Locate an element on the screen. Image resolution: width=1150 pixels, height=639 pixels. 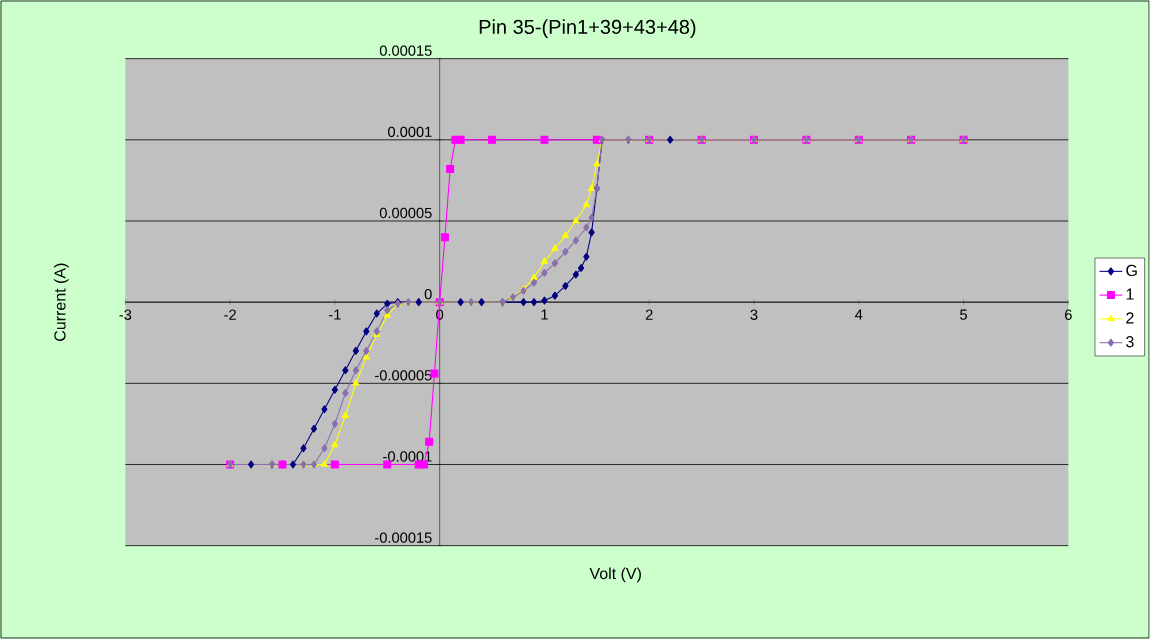
y-tick-label: -0.00015 is located at coordinates (403, 537).